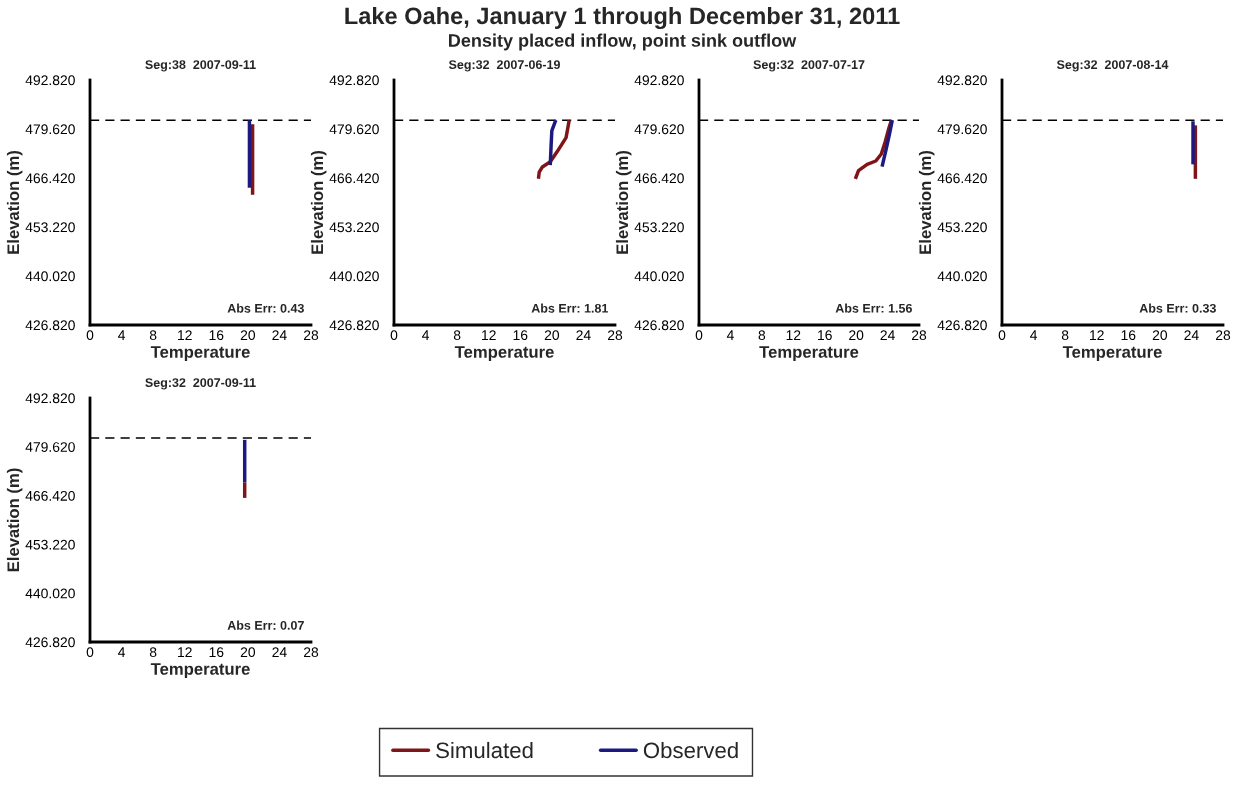 This screenshot has width=1244, height=791. I want to click on annotation: Abs Err: 0.33, so click(1177, 308).